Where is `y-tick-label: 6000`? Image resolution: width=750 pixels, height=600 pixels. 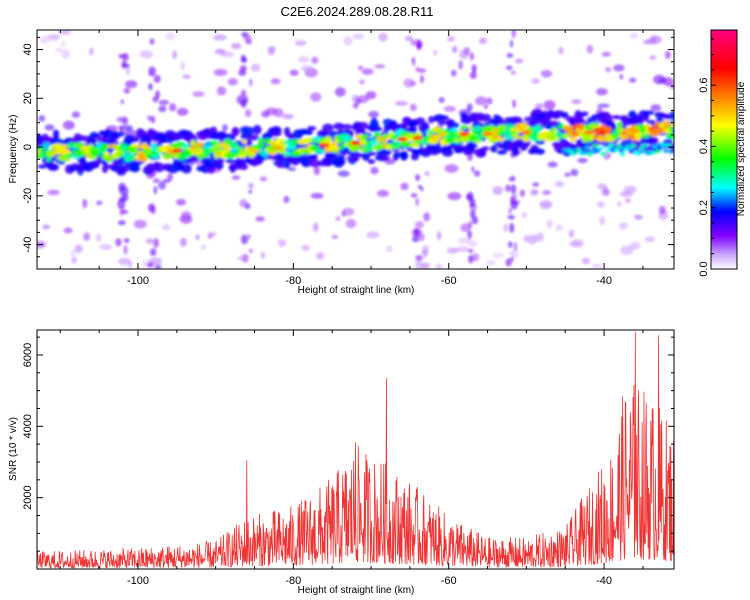 y-tick-label: 6000 is located at coordinates (28, 355).